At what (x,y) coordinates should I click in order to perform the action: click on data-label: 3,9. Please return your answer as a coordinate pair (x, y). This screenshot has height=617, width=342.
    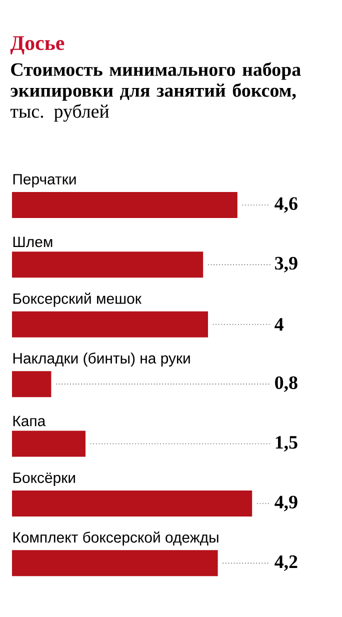
    Looking at the image, I should click on (286, 264).